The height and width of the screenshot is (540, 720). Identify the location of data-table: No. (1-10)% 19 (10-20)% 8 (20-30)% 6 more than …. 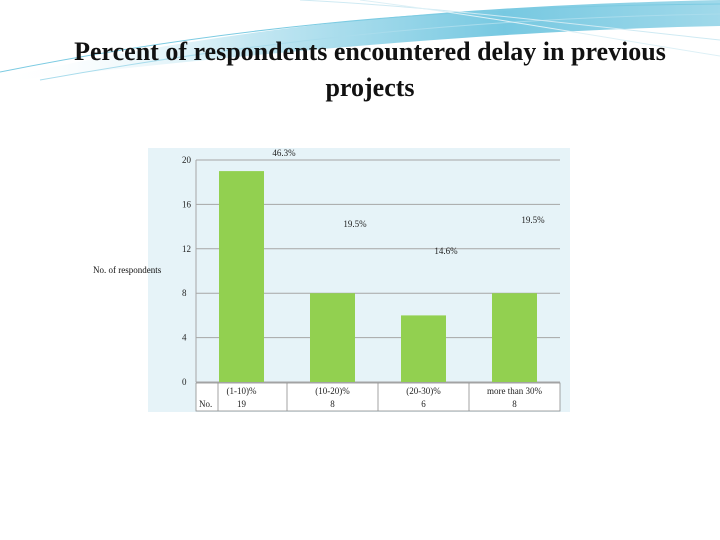
(378, 397).